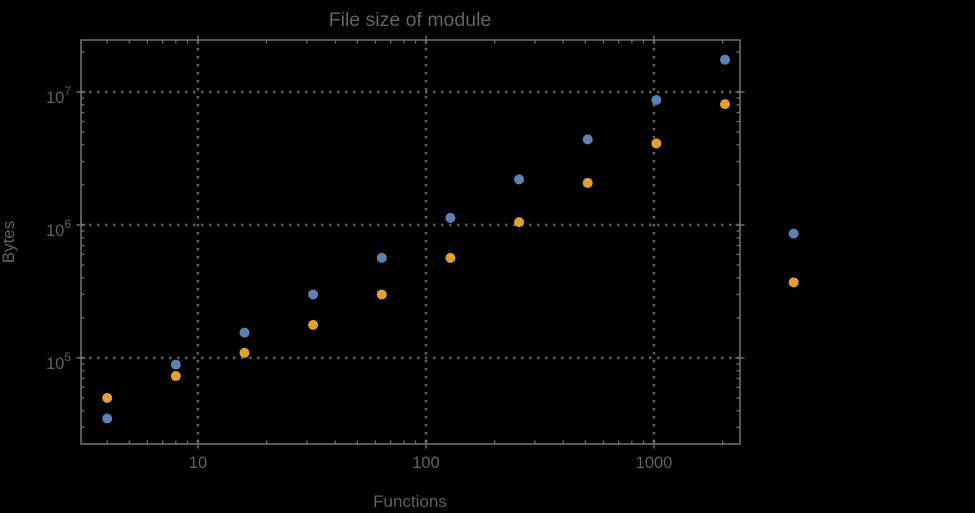 This screenshot has height=513, width=975. I want to click on y-tick-label: 10⁵, so click(58, 361).